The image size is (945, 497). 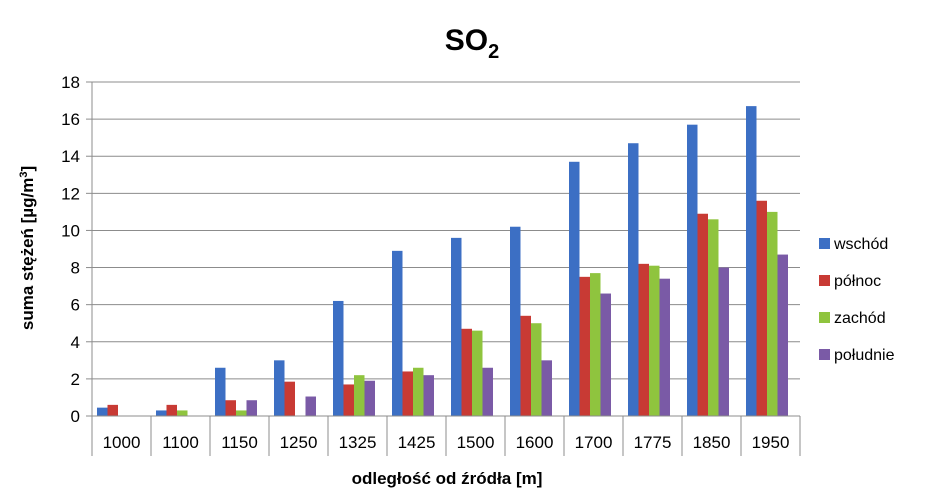 I want to click on chart-title: SO2, so click(x=472, y=43).